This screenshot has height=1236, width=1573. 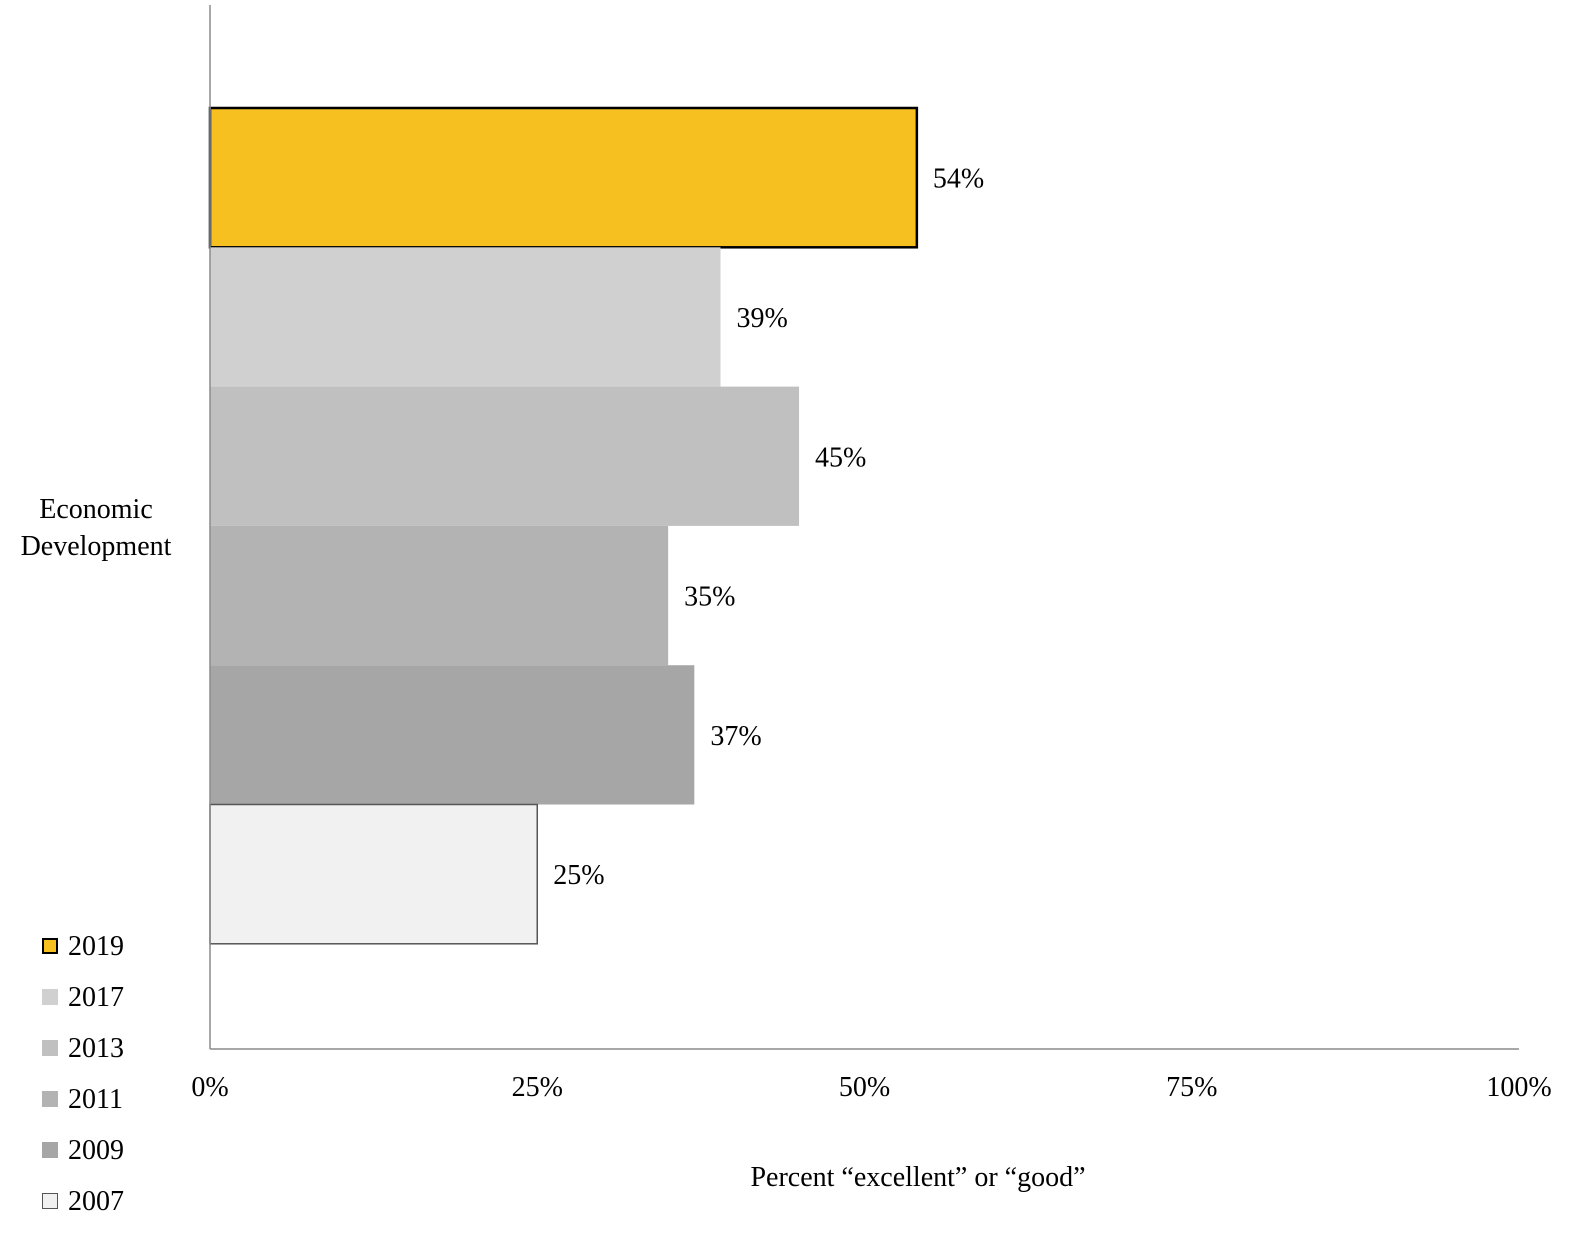 I want to click on legend-label: 2019, so click(x=96, y=947).